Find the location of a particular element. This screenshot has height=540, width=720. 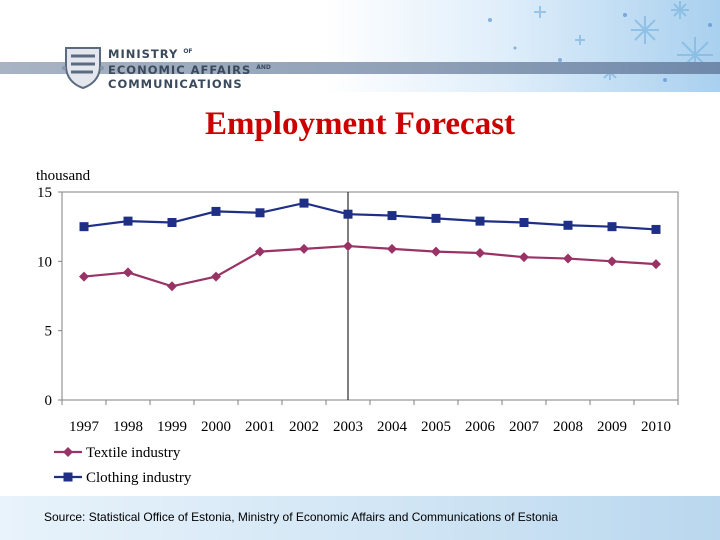

y-tick-label: 0 is located at coordinates (49, 401).